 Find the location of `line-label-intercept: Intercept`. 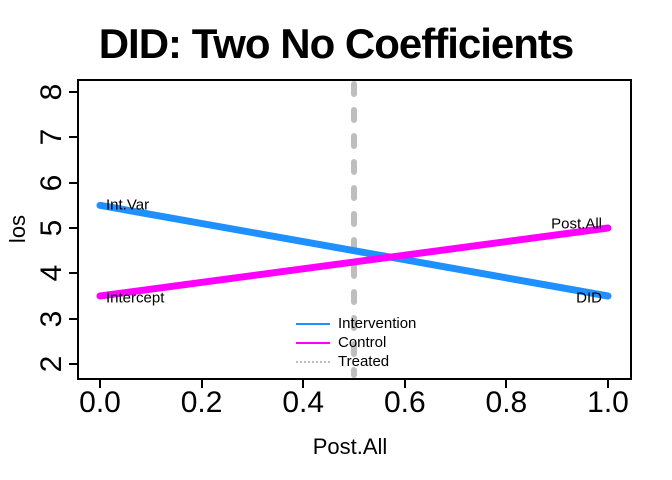

line-label-intercept: Intercept is located at coordinates (135, 298).